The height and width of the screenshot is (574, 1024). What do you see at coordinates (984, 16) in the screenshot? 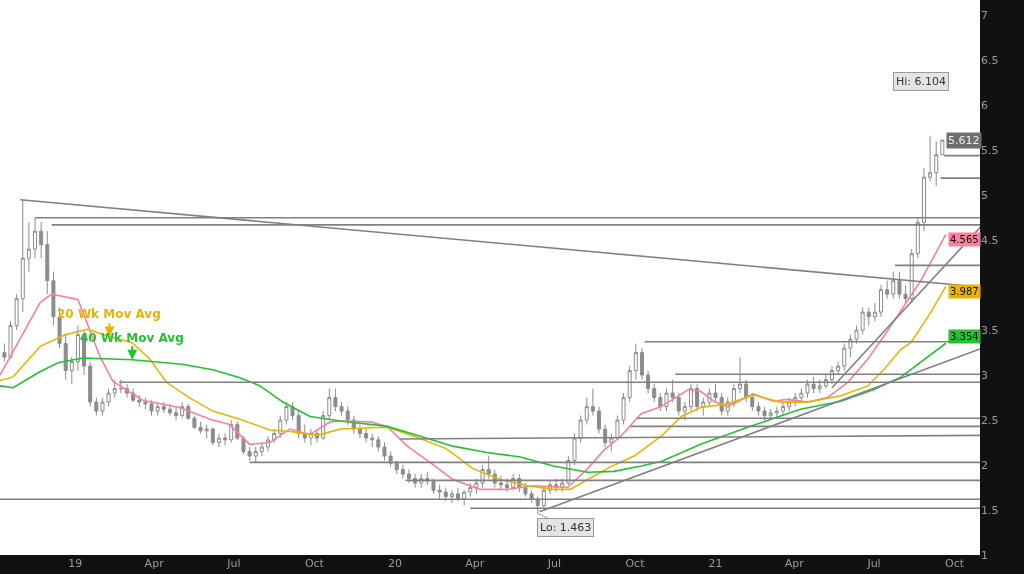
I see `y-tick-label: 7` at bounding box center [984, 16].